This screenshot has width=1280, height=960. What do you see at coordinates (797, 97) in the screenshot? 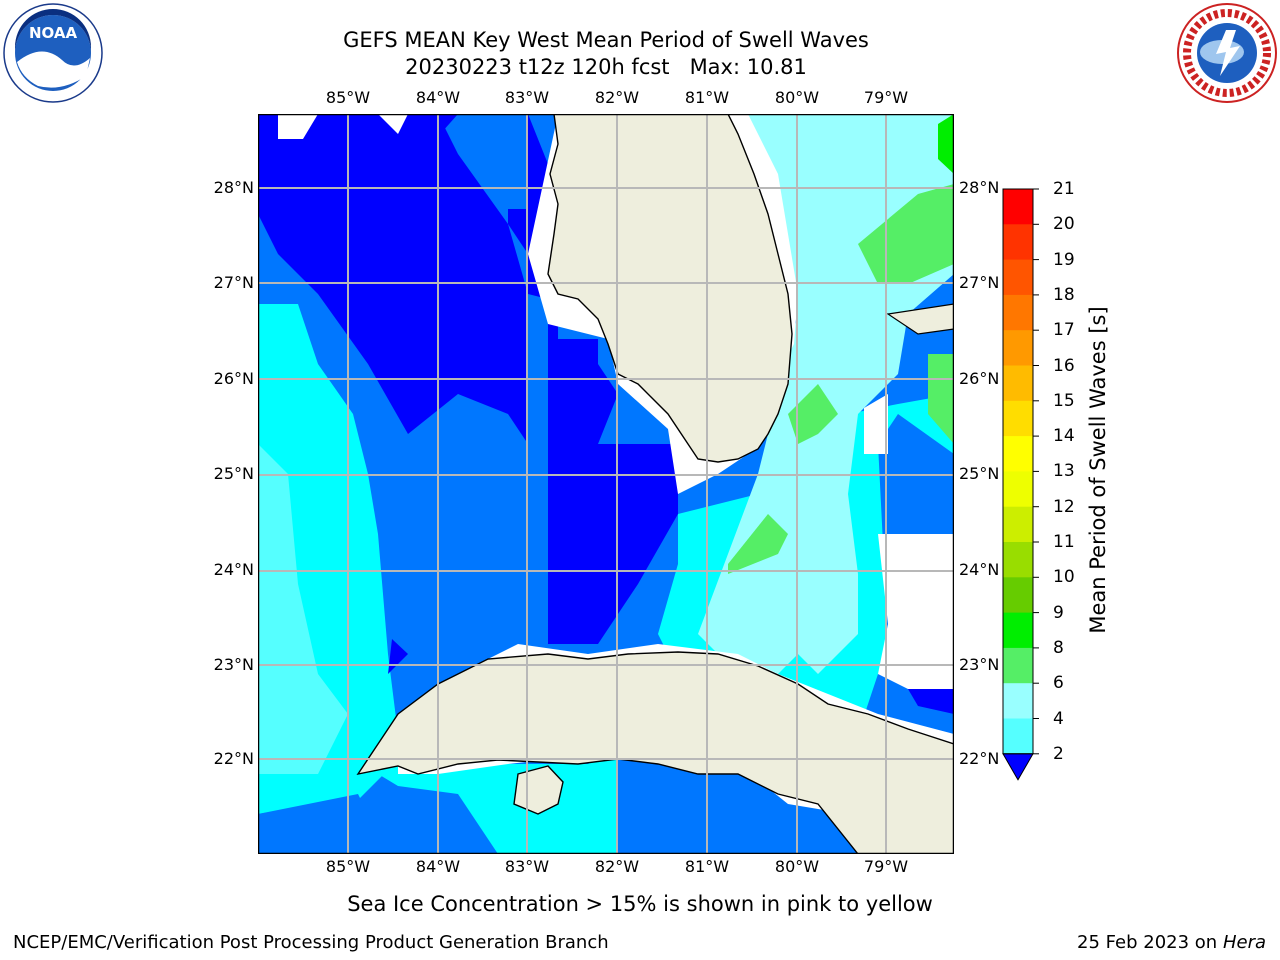
I see `lon-label-top: 80°W` at bounding box center [797, 97].